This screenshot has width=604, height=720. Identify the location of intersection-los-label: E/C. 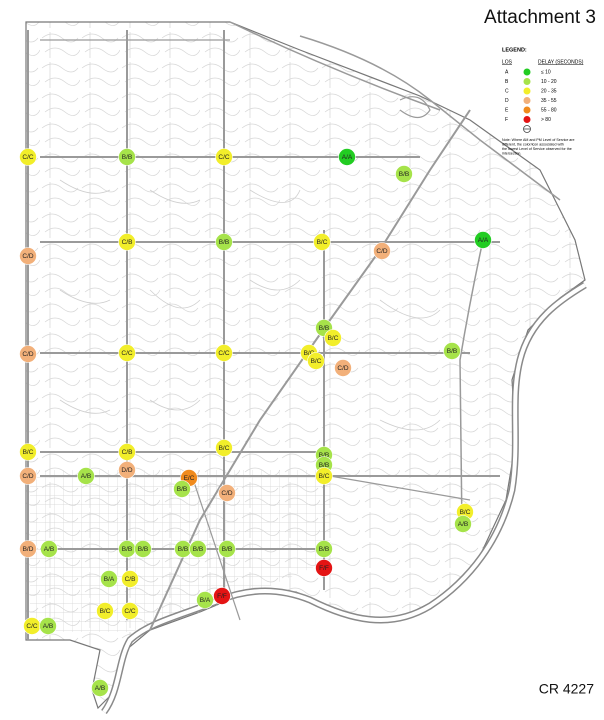
(189, 478).